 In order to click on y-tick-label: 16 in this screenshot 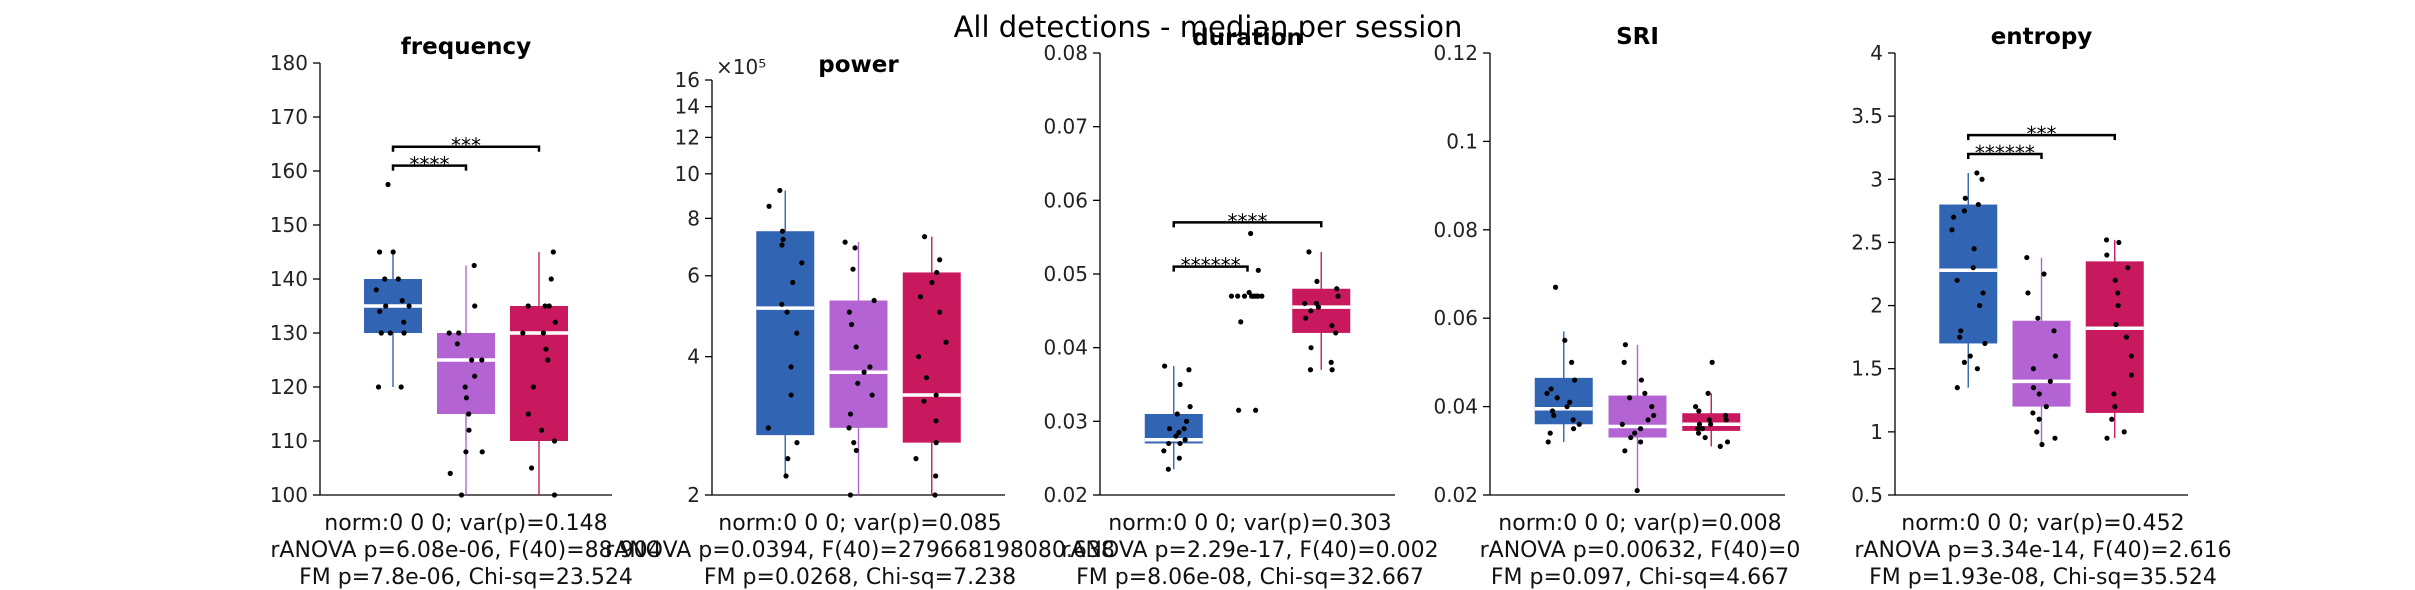, I will do `click(687, 80)`.